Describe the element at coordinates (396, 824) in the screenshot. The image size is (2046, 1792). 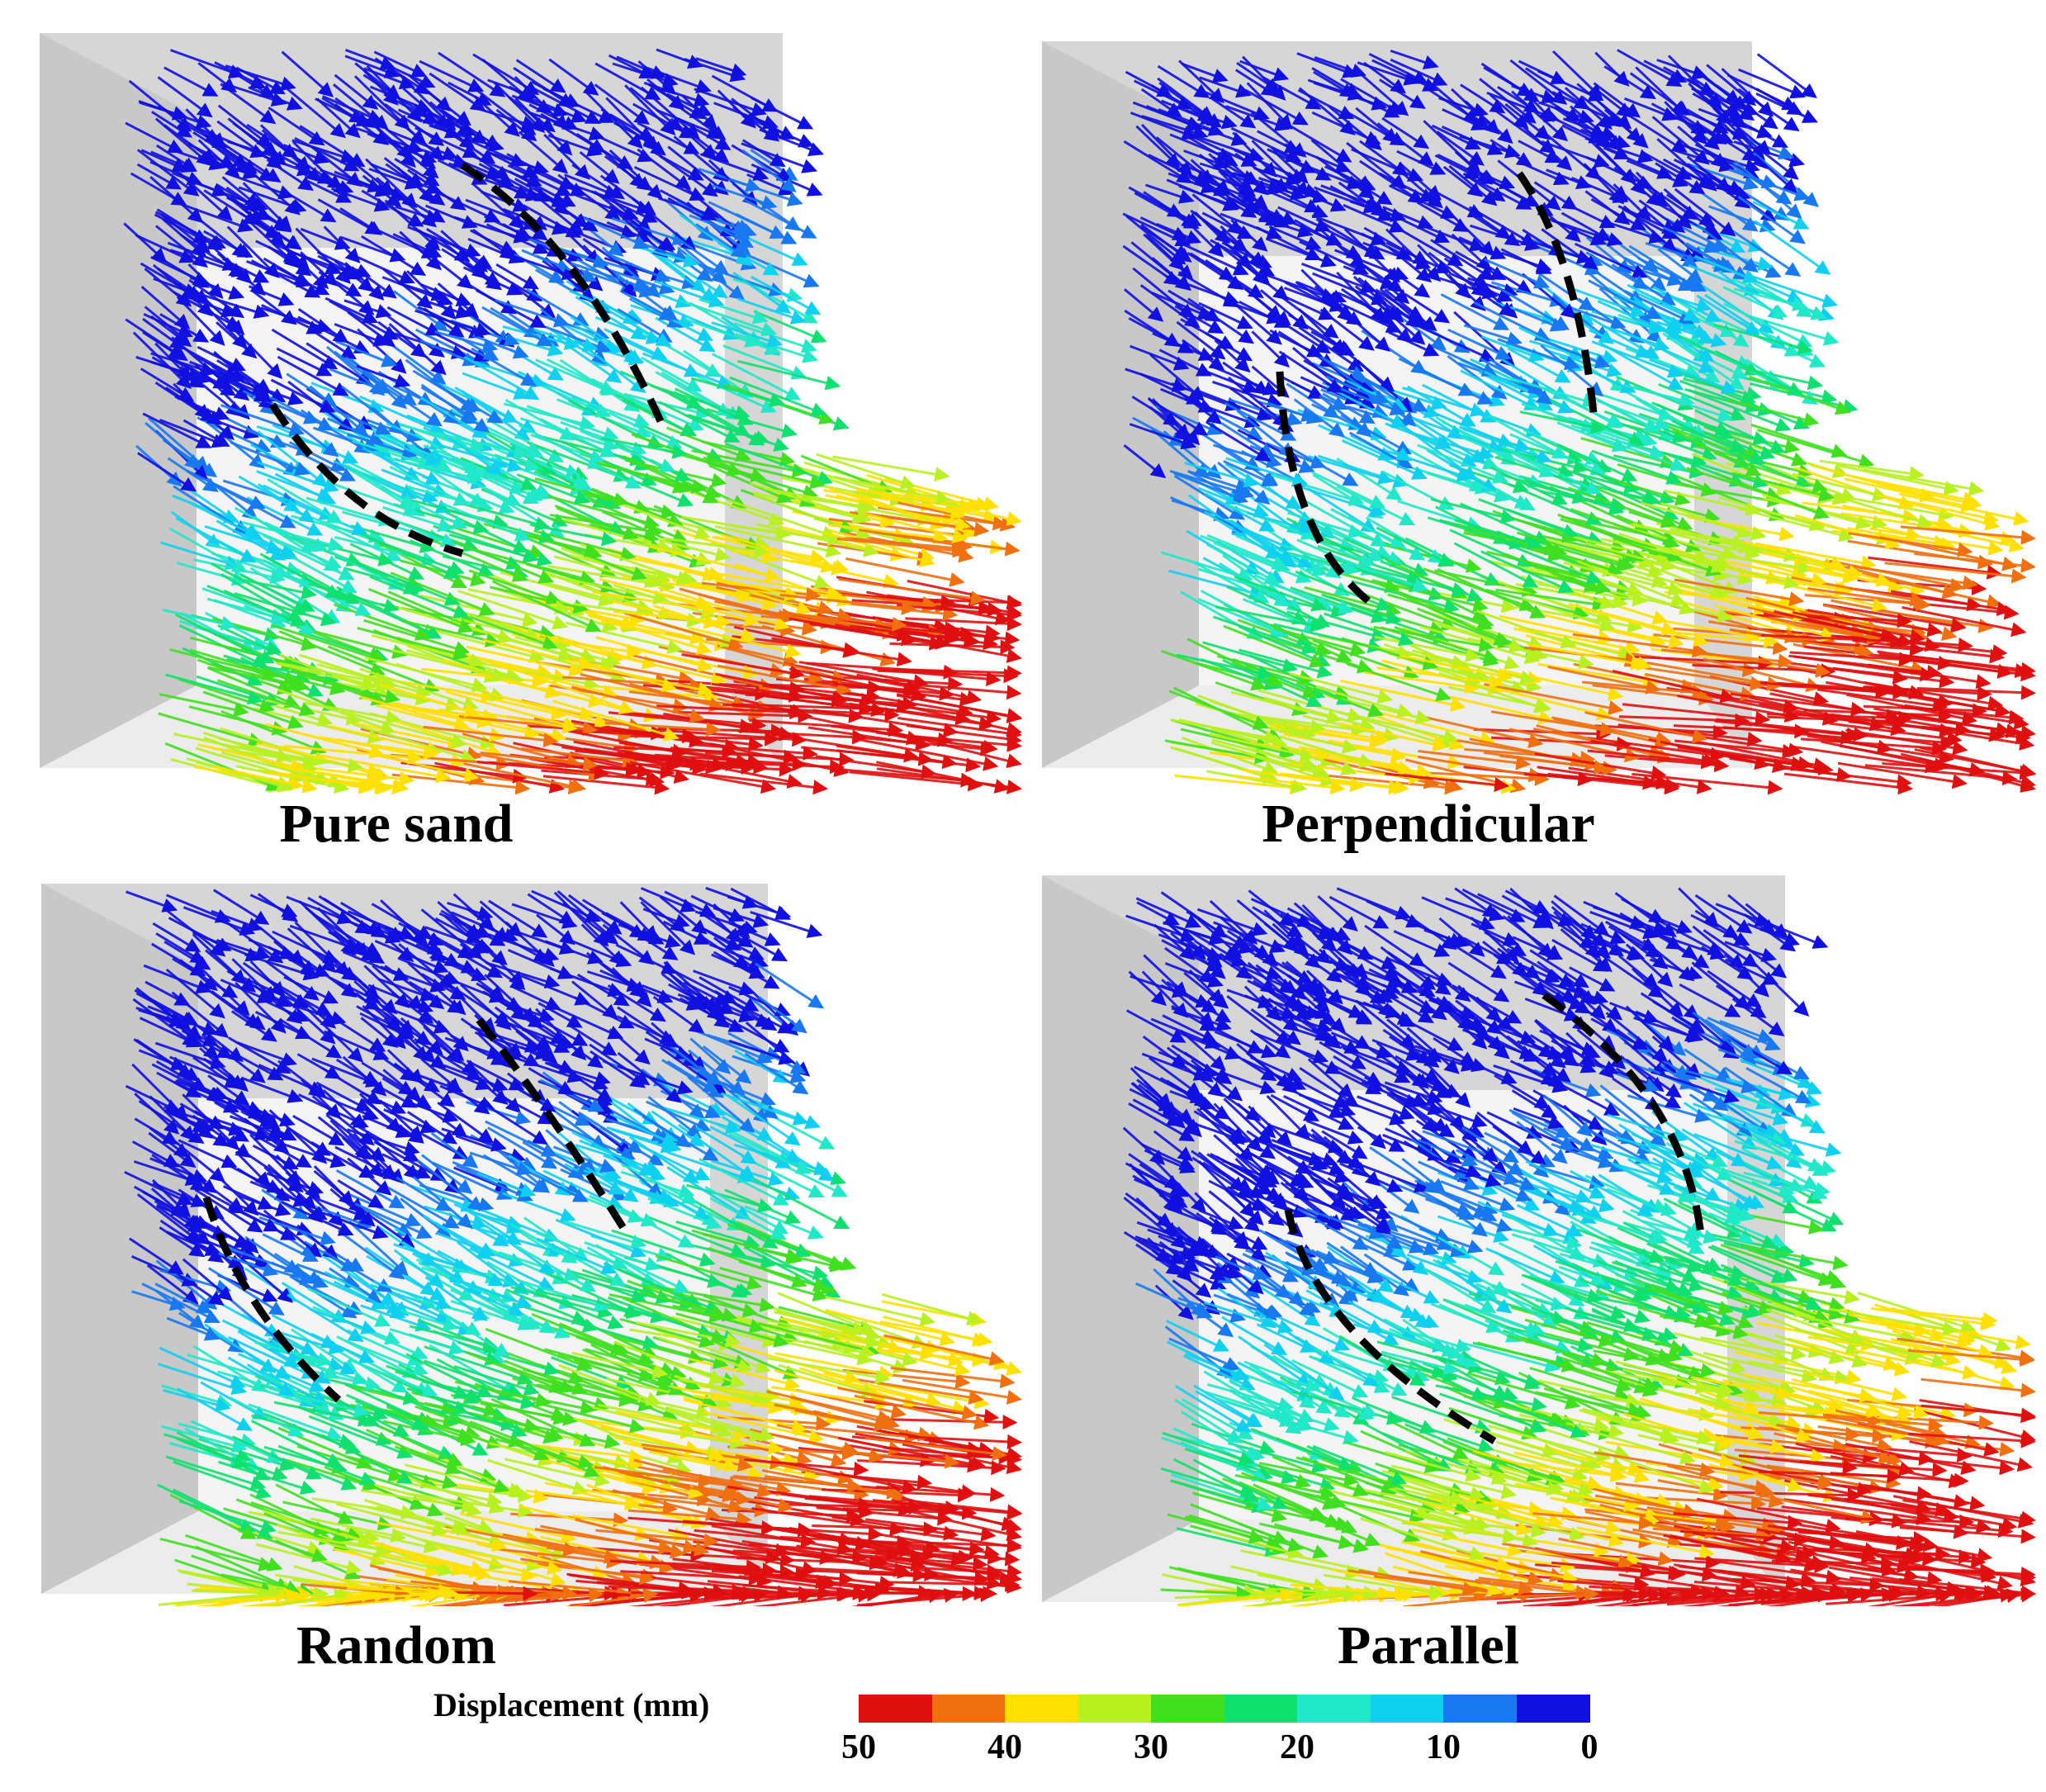
I see `caption-pure-sand: Pure sand` at that location.